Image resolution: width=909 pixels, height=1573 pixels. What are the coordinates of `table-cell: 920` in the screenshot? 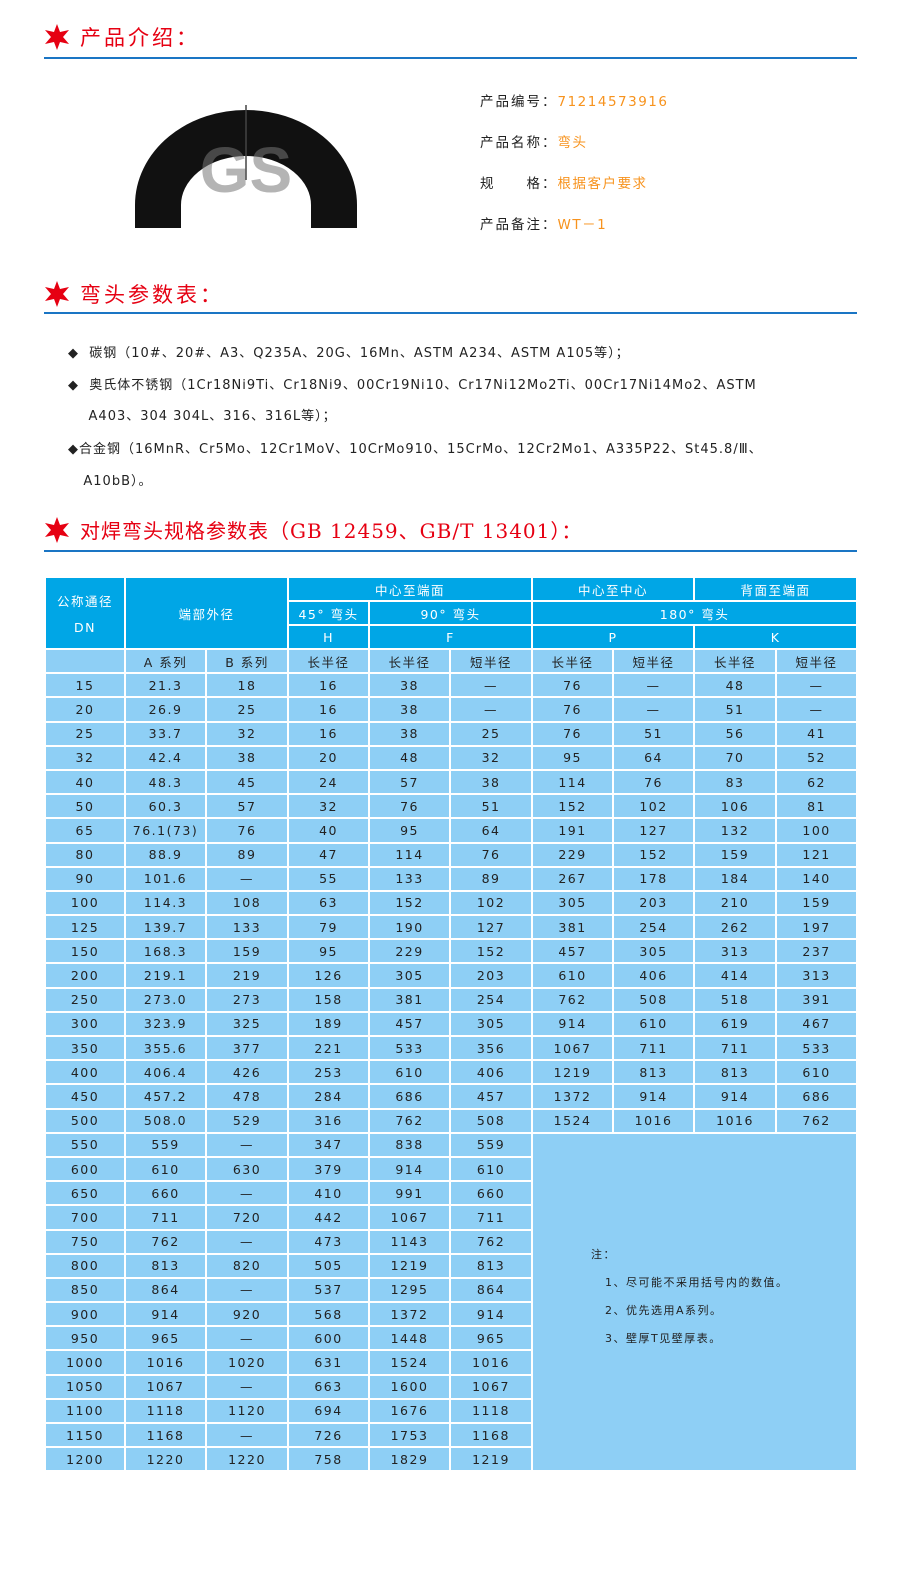 It's located at (247, 1314).